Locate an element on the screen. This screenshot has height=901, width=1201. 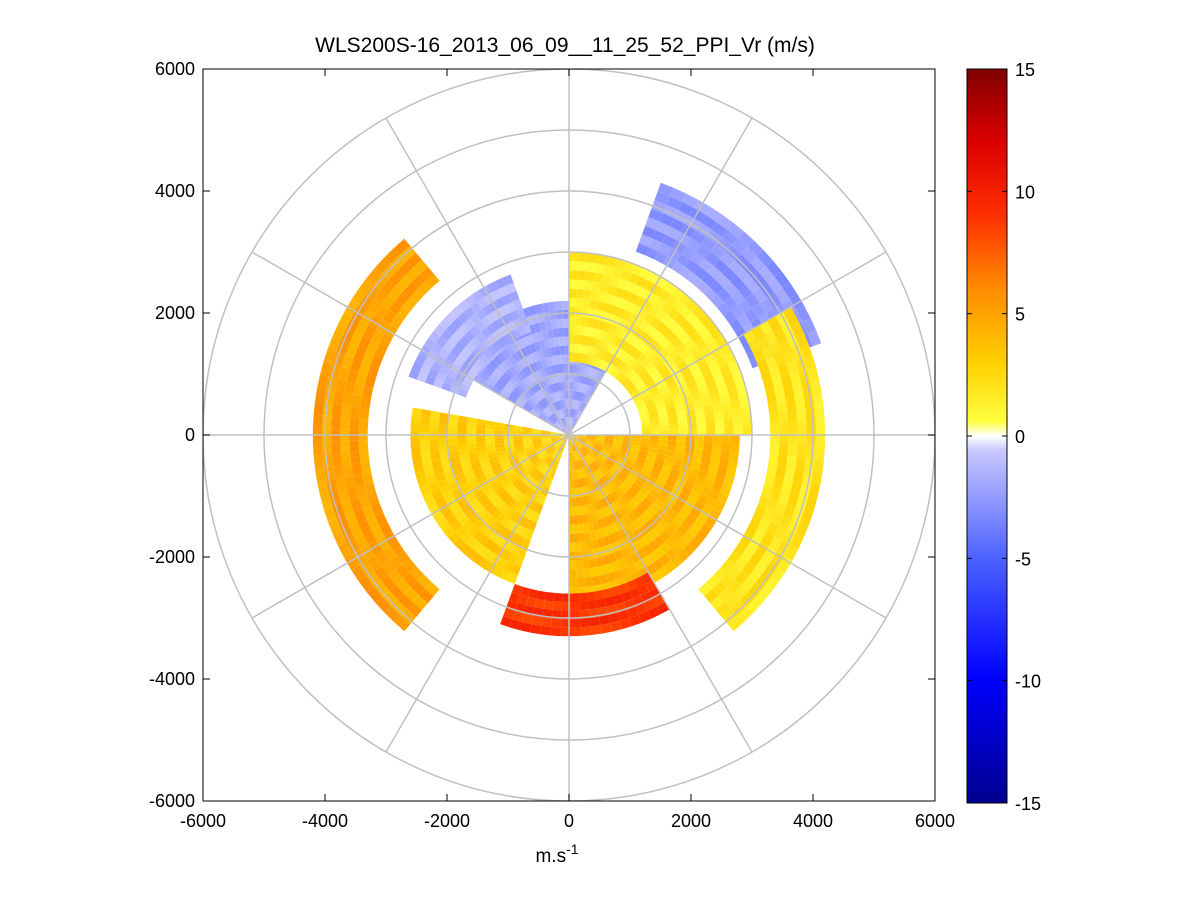
polar-spoke is located at coordinates (660, 276).